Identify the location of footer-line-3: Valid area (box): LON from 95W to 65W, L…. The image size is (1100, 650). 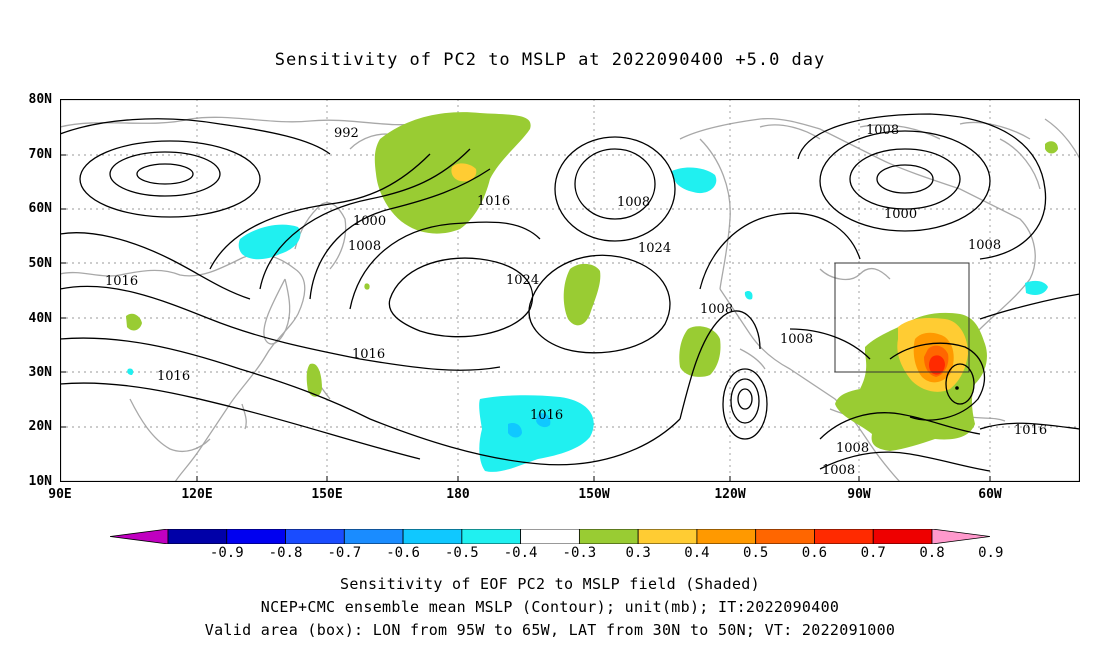
(550, 630).